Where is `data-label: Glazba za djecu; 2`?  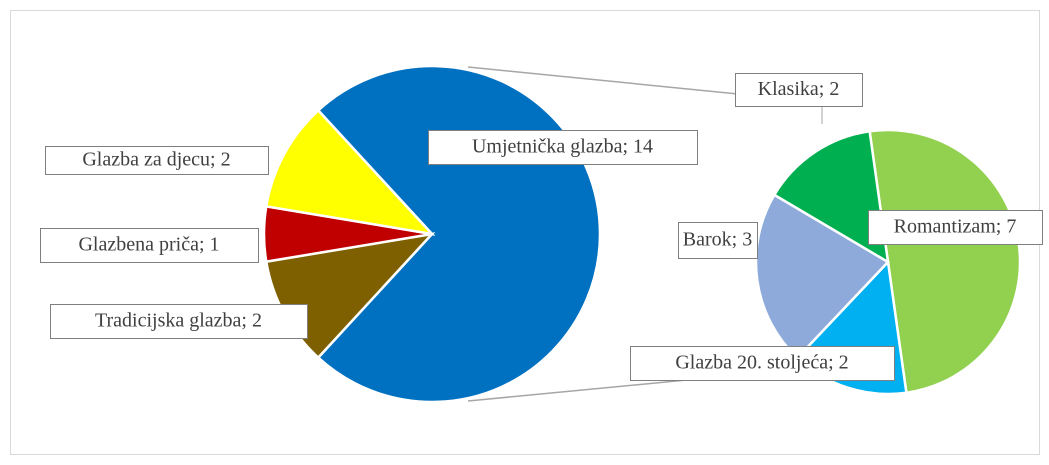 data-label: Glazba za djecu; 2 is located at coordinates (156, 160).